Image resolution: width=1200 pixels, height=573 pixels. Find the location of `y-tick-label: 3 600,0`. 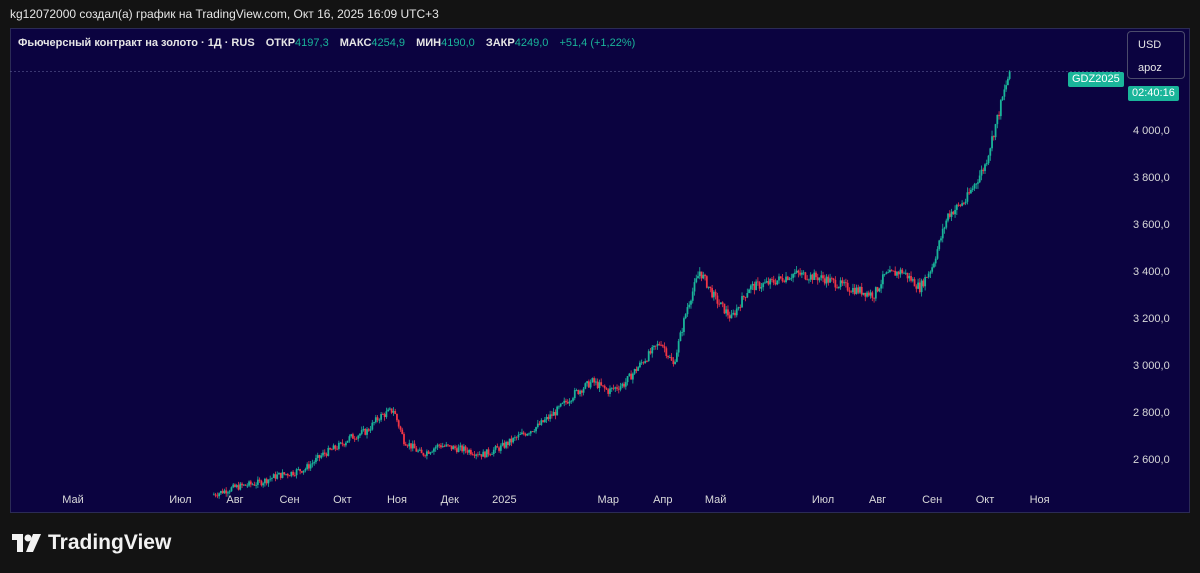

y-tick-label: 3 600,0 is located at coordinates (1151, 225).